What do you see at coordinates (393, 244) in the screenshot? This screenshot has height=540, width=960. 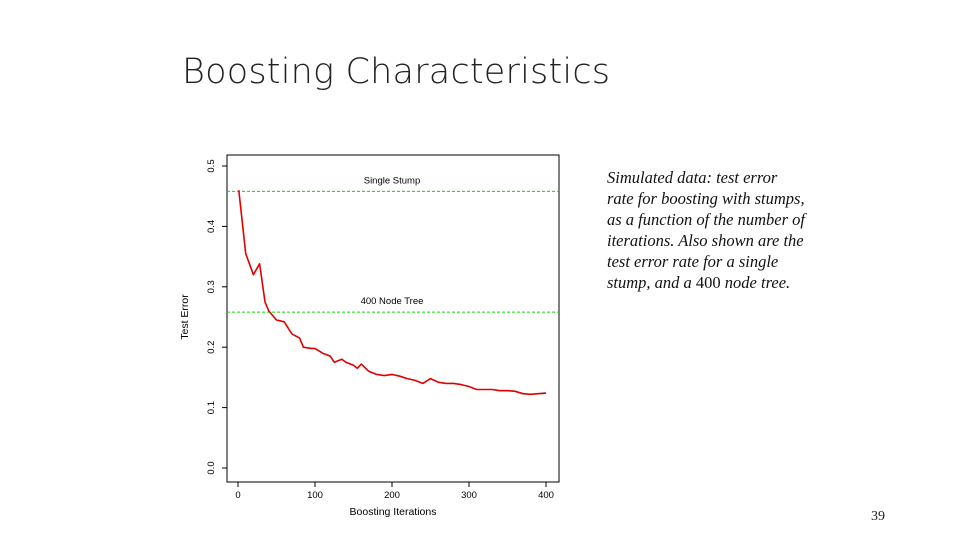 I see `reference-lines: Single Stump 400 Node Tree` at bounding box center [393, 244].